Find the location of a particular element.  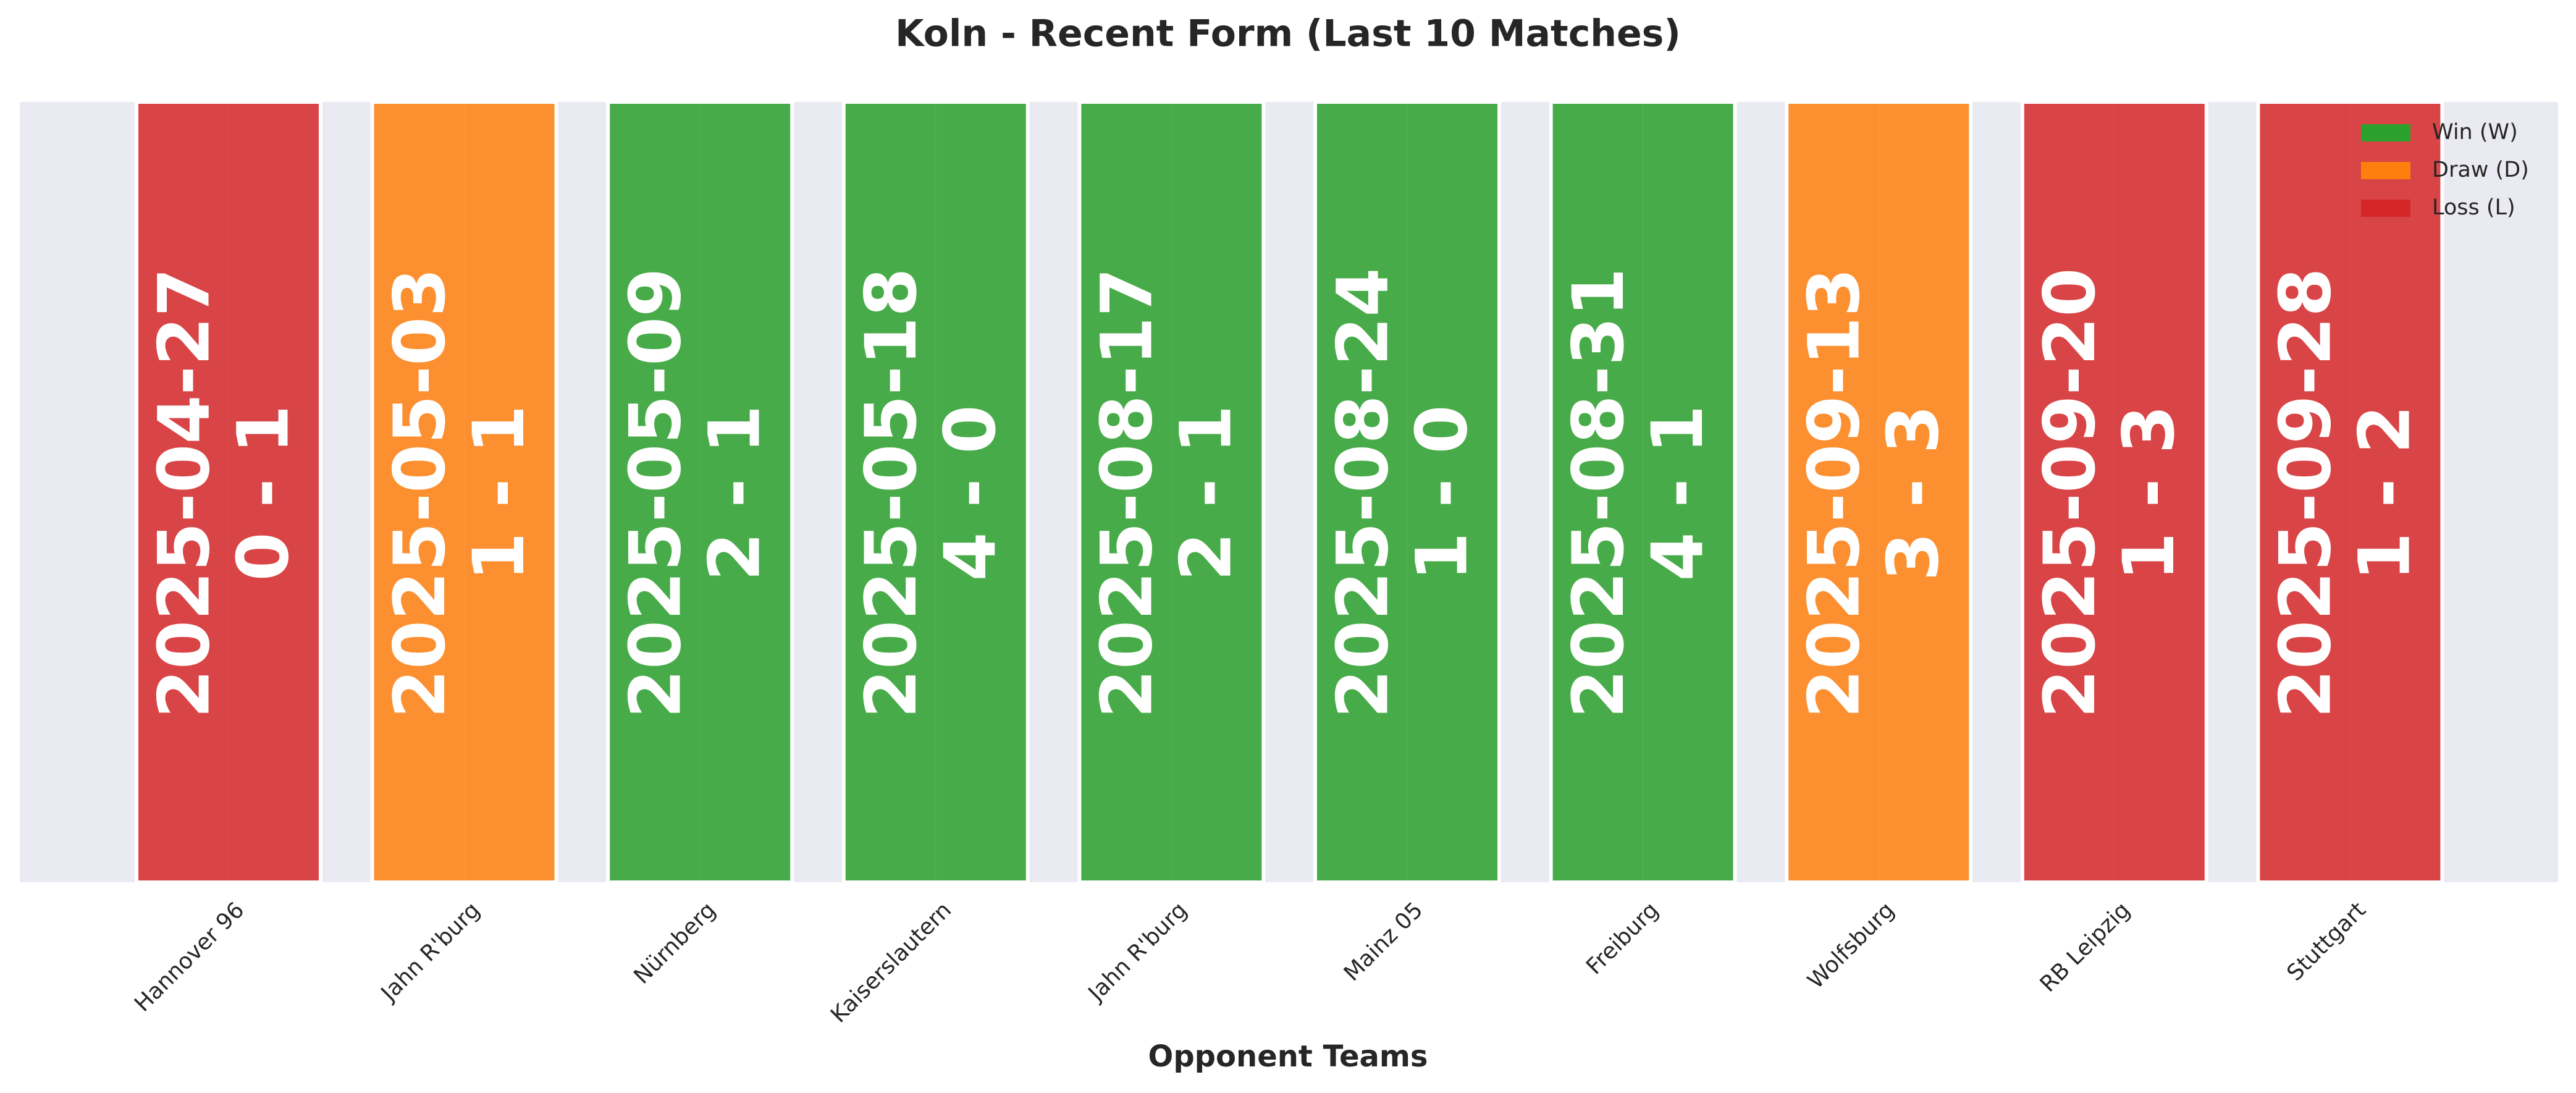

bar-label: 2025-05-184 - 0 is located at coordinates (930, 493).